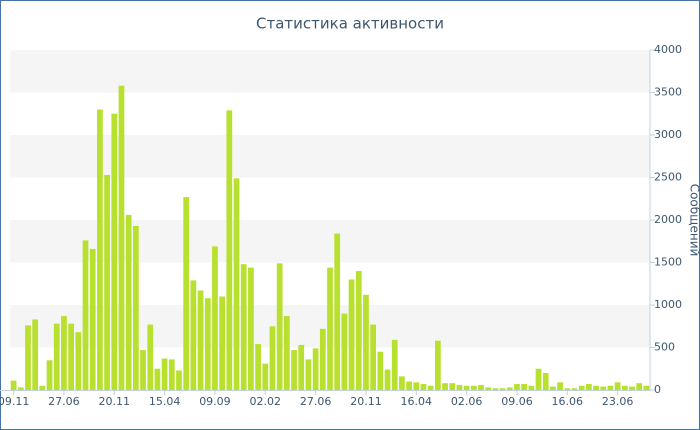 The width and height of the screenshot is (700, 430). Describe the element at coordinates (668, 49) in the screenshot. I see `y-tick-label: 4000` at that location.